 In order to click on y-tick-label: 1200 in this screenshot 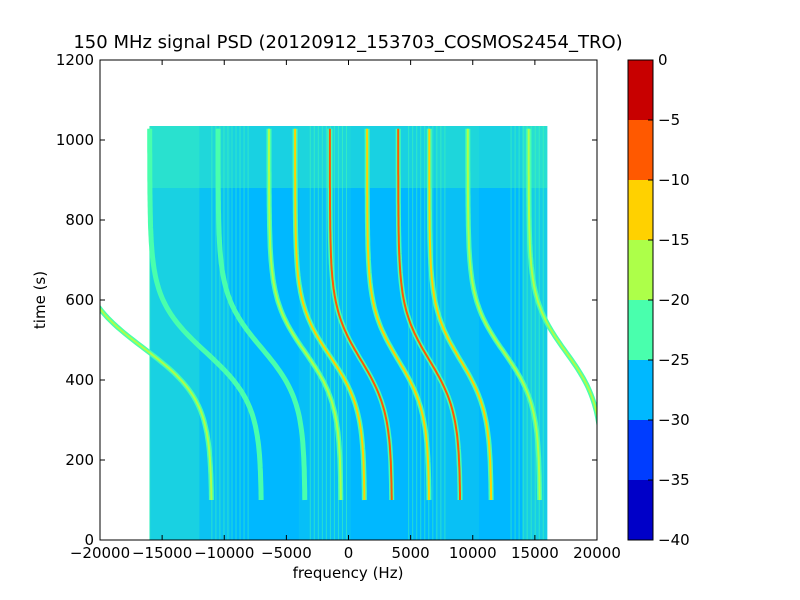, I will do `click(75, 60)`.